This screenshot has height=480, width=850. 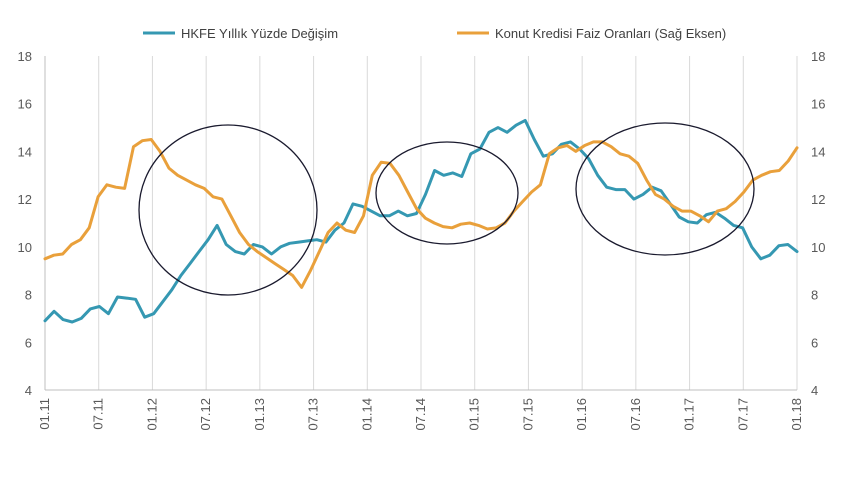 I want to click on y-tick-left-14: 14, so click(x=25, y=151).